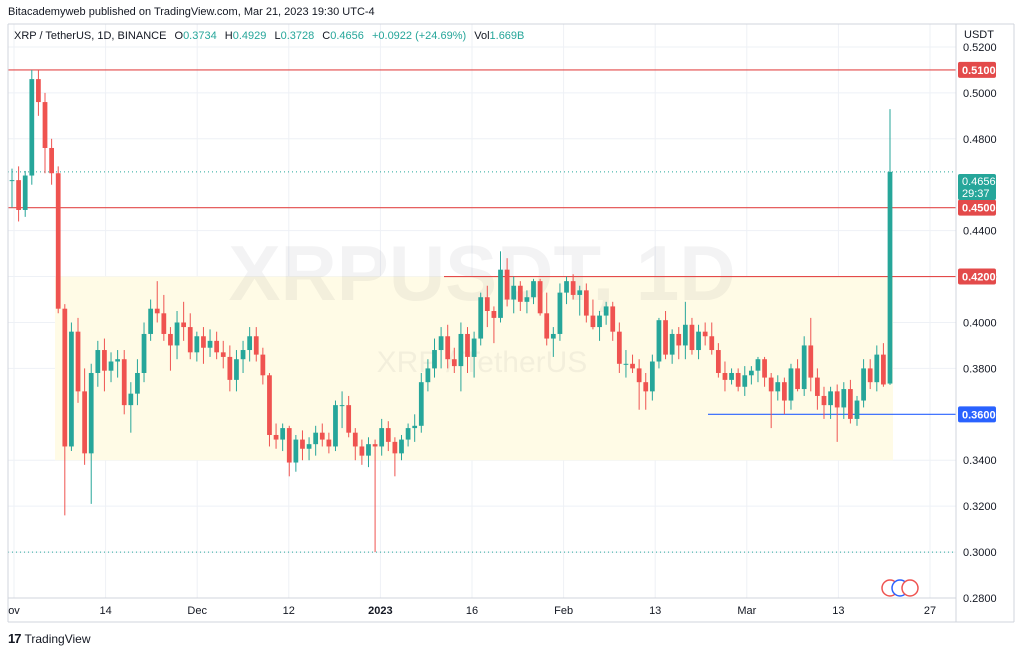 Image resolution: width=1024 pixels, height=654 pixels. What do you see at coordinates (200, 36) in the screenshot?
I see `legend-open: 0.3734` at bounding box center [200, 36].